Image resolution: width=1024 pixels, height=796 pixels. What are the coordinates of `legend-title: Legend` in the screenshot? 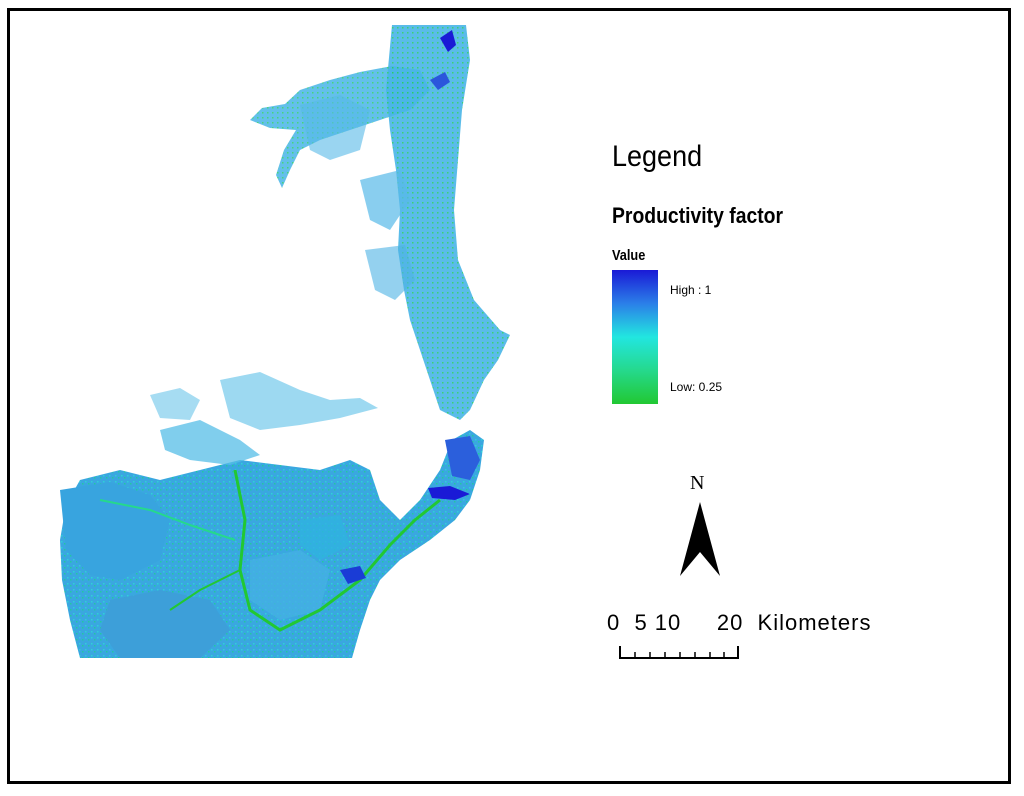 It's located at (657, 156).